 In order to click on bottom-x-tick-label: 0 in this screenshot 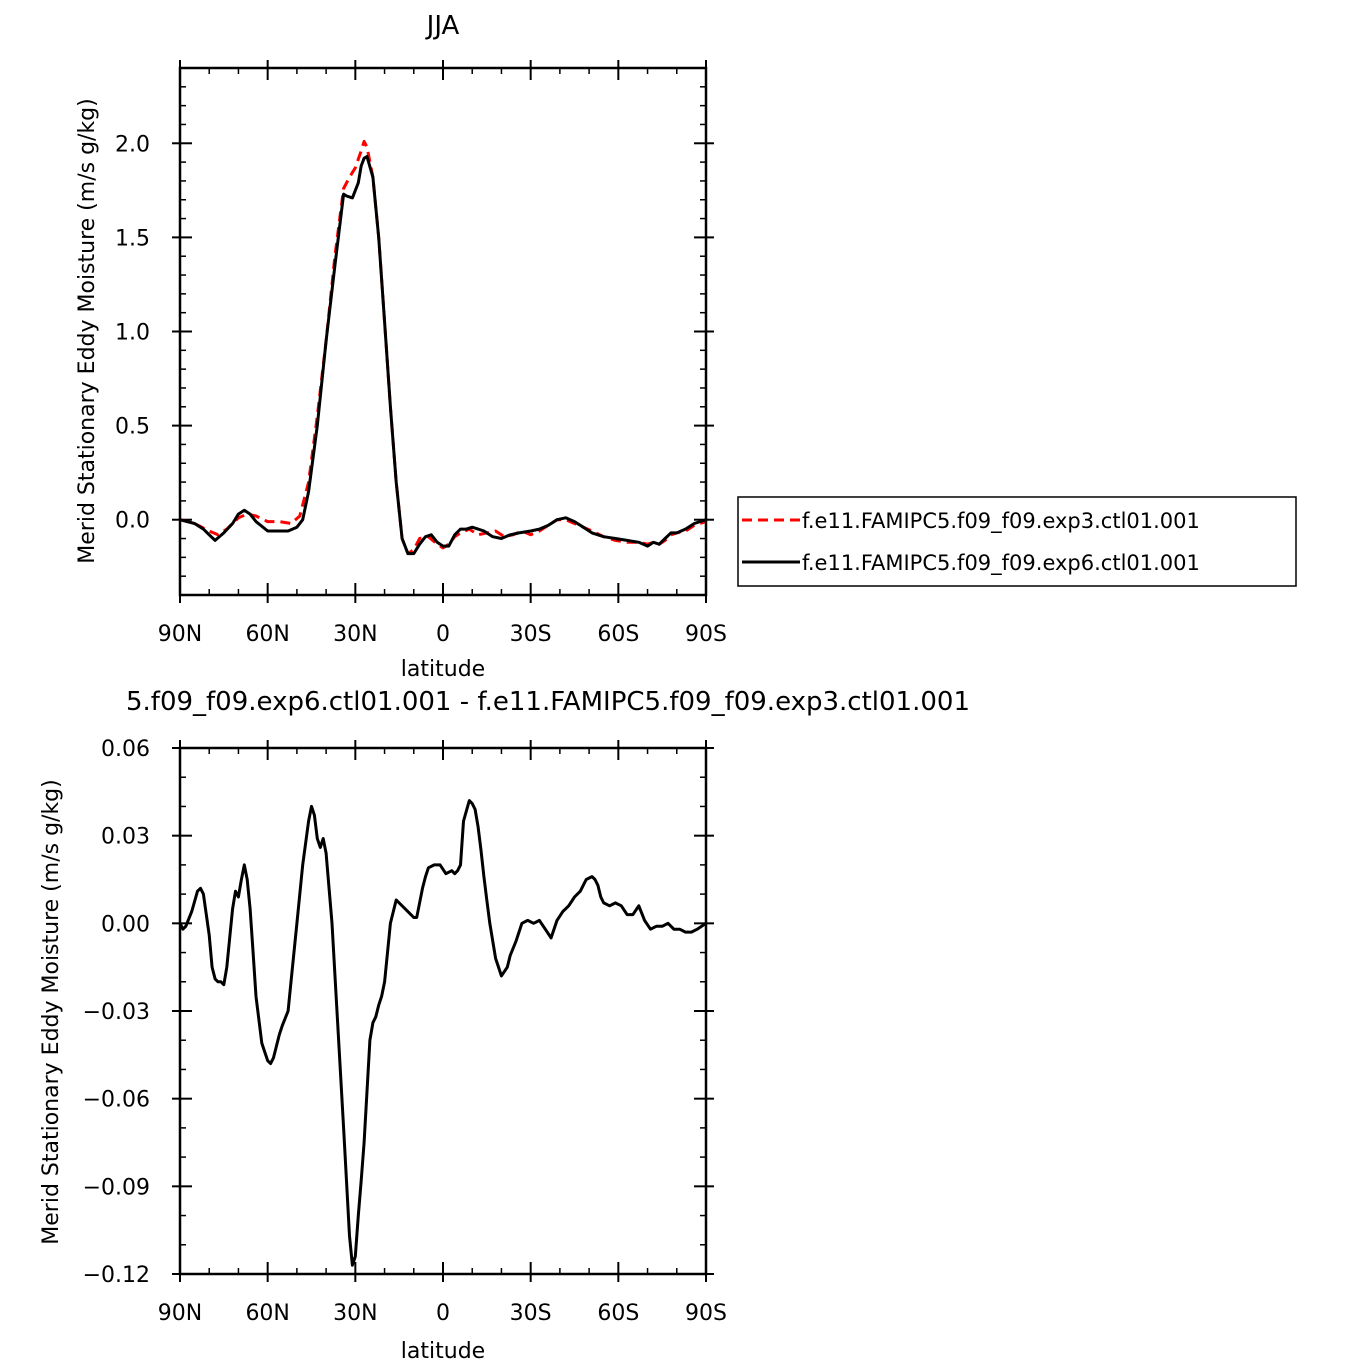, I will do `click(443, 1313)`.